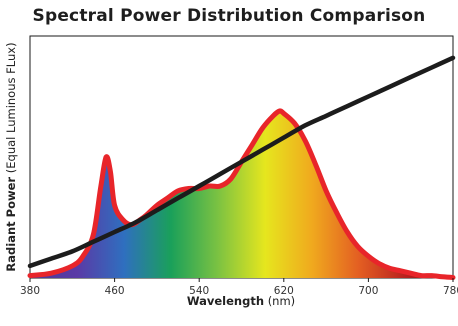 Image resolution: width=458 pixels, height=326 pixels. What do you see at coordinates (199, 291) in the screenshot?
I see `x-tick-label-540: 540` at bounding box center [199, 291].